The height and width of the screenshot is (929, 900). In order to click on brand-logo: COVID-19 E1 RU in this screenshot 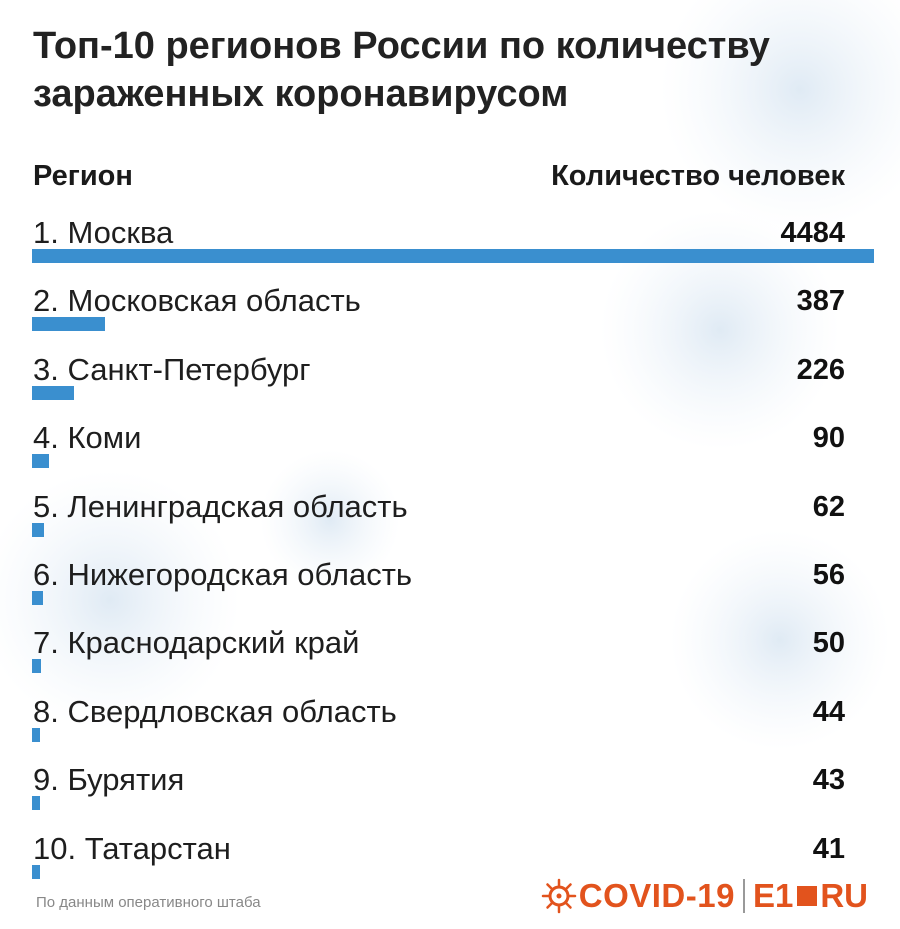, I will do `click(704, 896)`.